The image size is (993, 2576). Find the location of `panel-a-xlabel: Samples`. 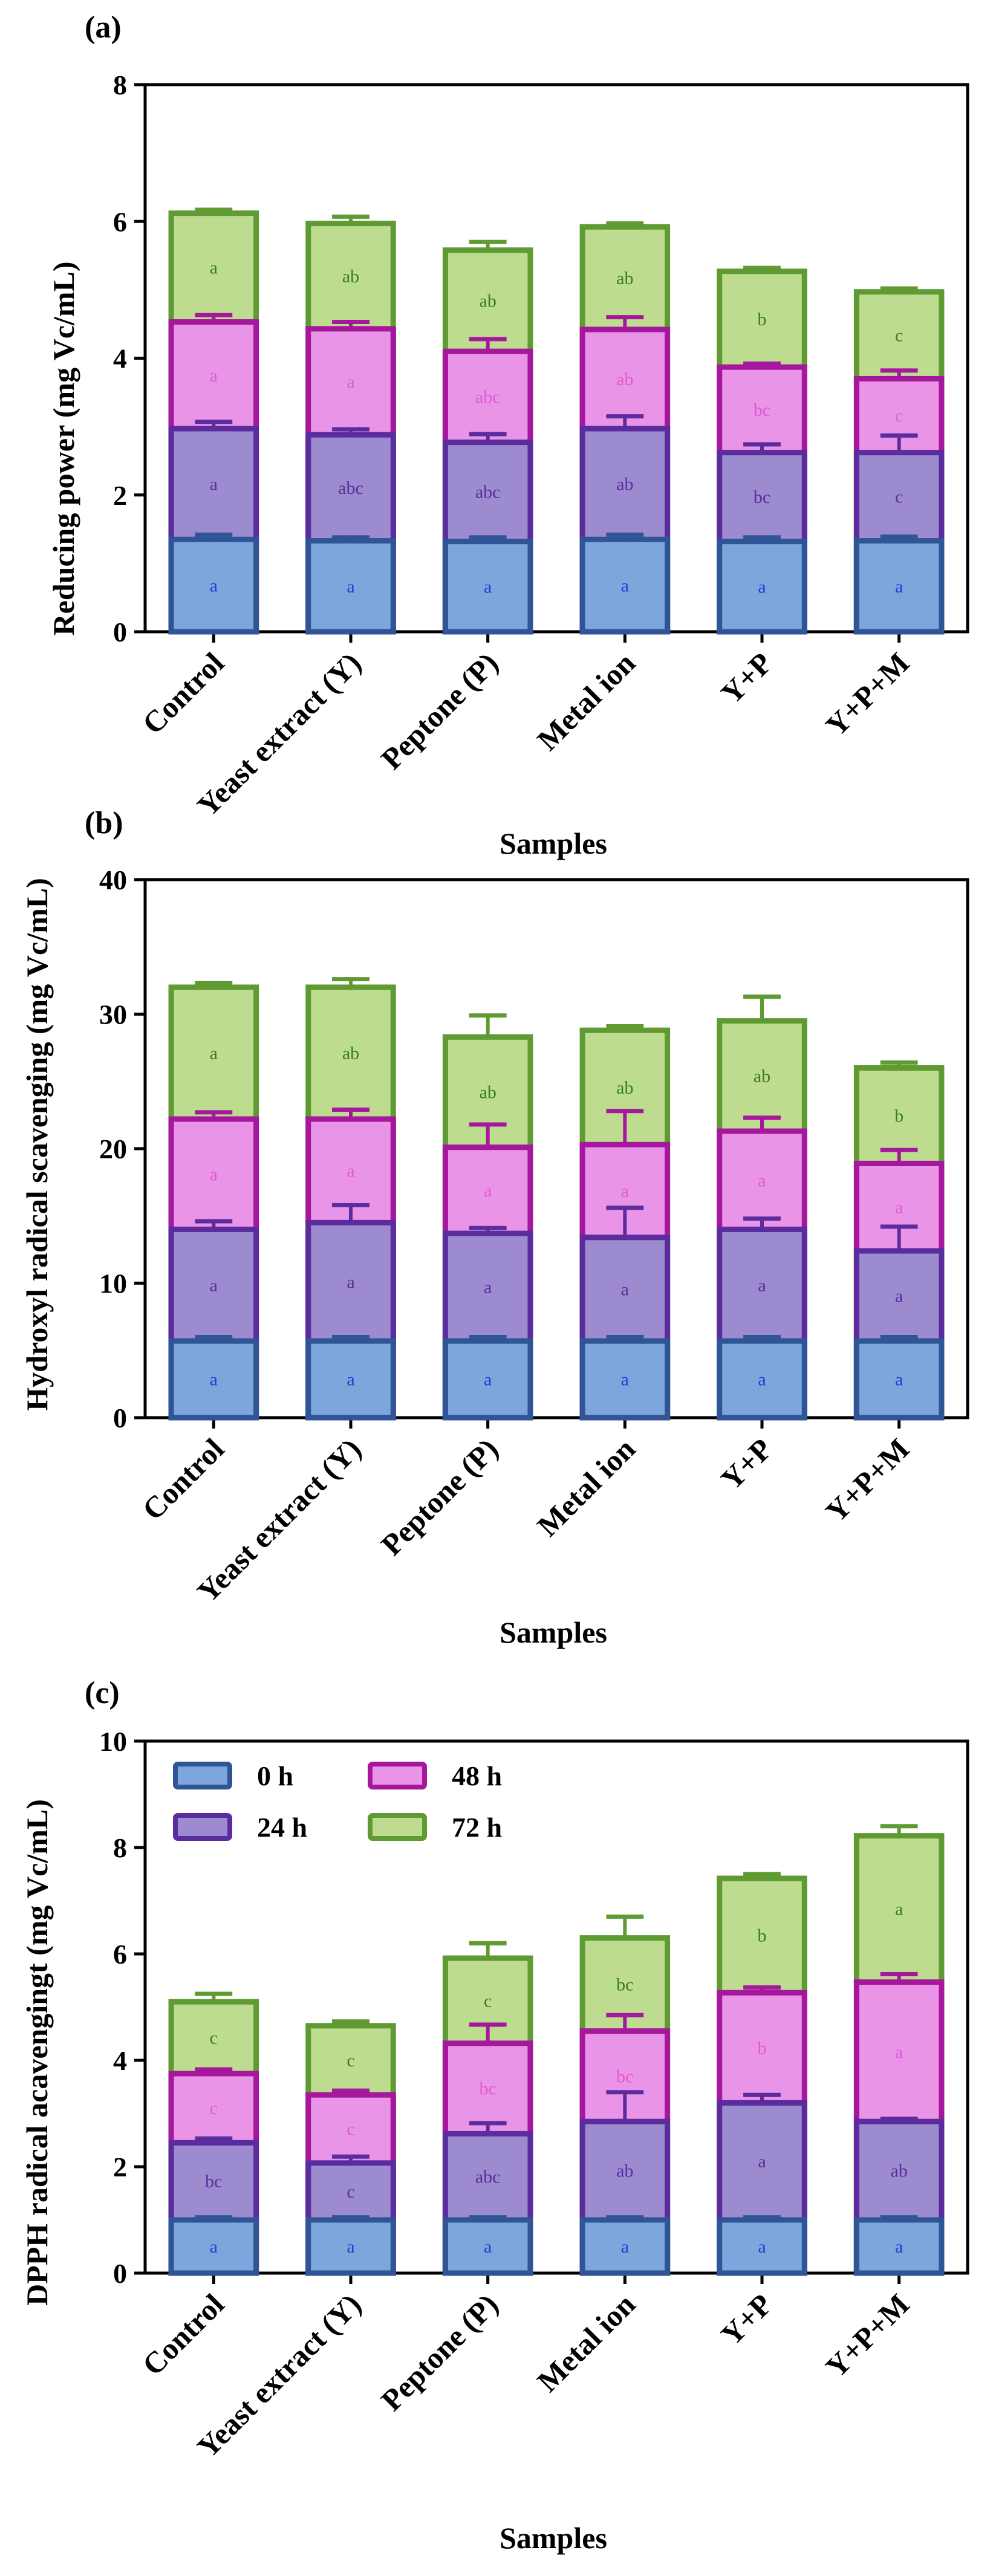

panel-a-xlabel: Samples is located at coordinates (553, 843).